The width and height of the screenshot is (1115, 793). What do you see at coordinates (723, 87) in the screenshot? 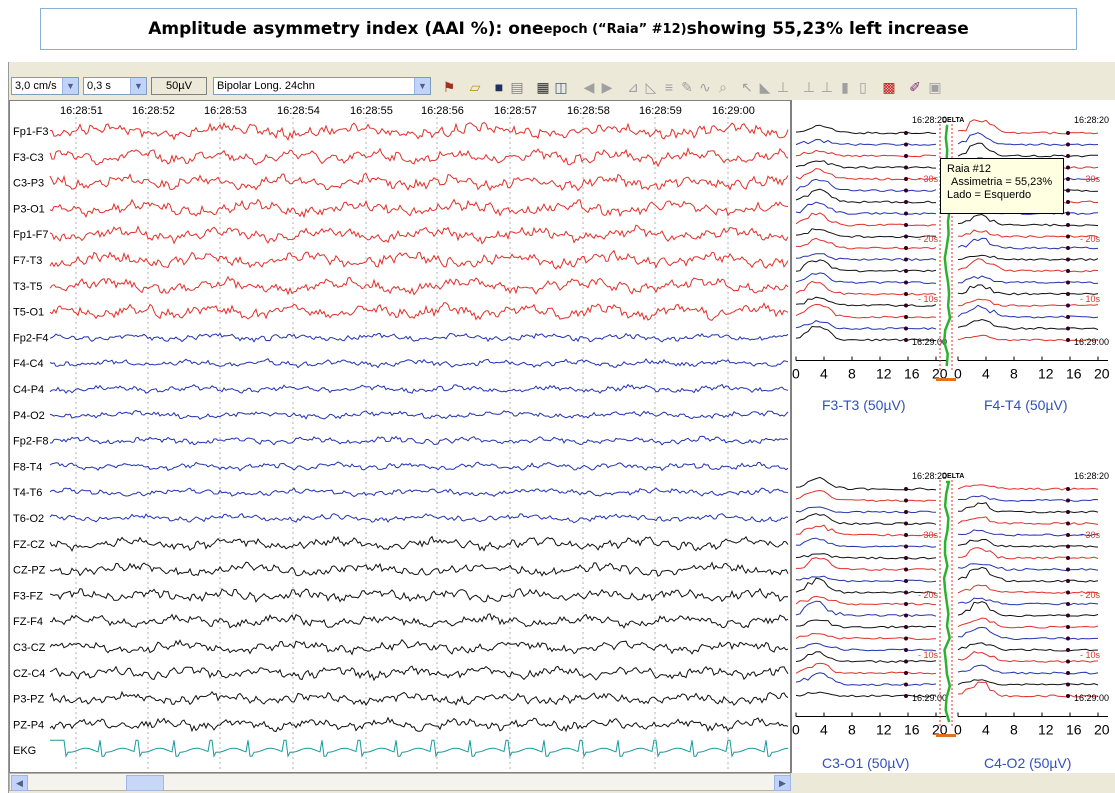
I see `zoom-icon: ⌕` at bounding box center [723, 87].